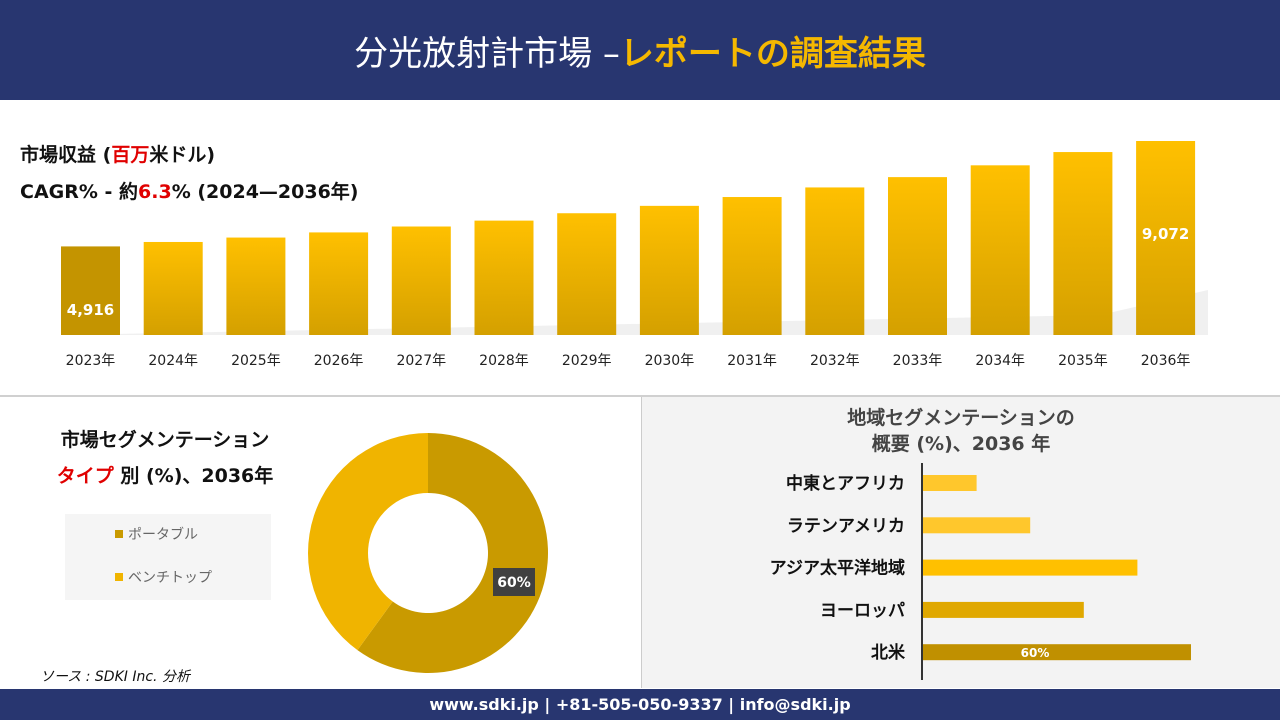 The width and height of the screenshot is (1280, 720). What do you see at coordinates (85, 476) in the screenshot?
I see `segment-type: タイプ` at bounding box center [85, 476].